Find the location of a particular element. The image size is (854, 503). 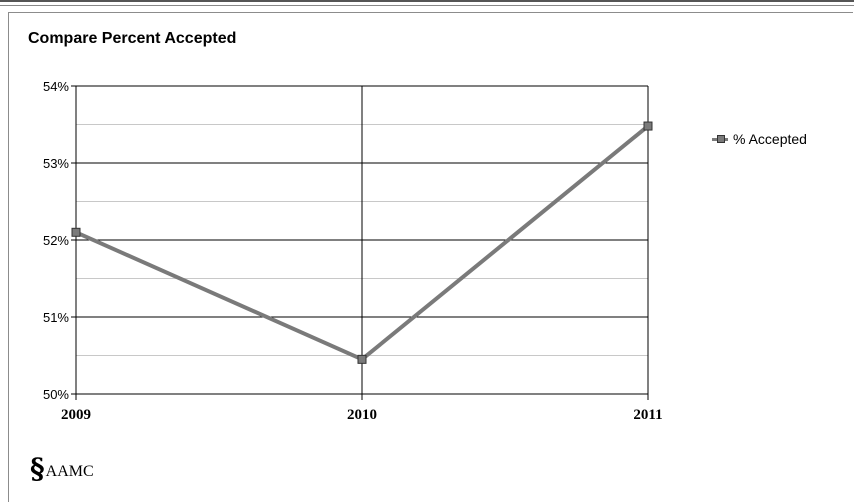

aamc-logo: § AAMC is located at coordinates (62, 469).